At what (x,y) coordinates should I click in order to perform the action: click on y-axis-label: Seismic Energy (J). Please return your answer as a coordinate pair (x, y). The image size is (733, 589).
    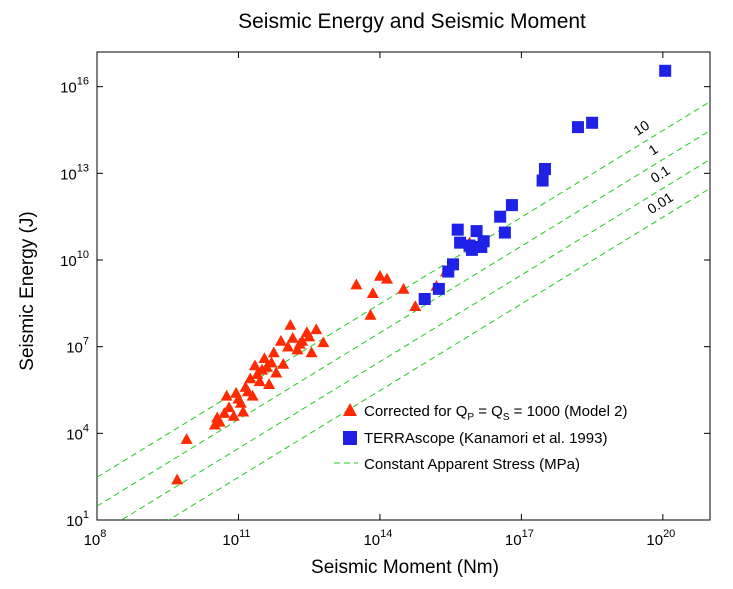
    Looking at the image, I should click on (27, 290).